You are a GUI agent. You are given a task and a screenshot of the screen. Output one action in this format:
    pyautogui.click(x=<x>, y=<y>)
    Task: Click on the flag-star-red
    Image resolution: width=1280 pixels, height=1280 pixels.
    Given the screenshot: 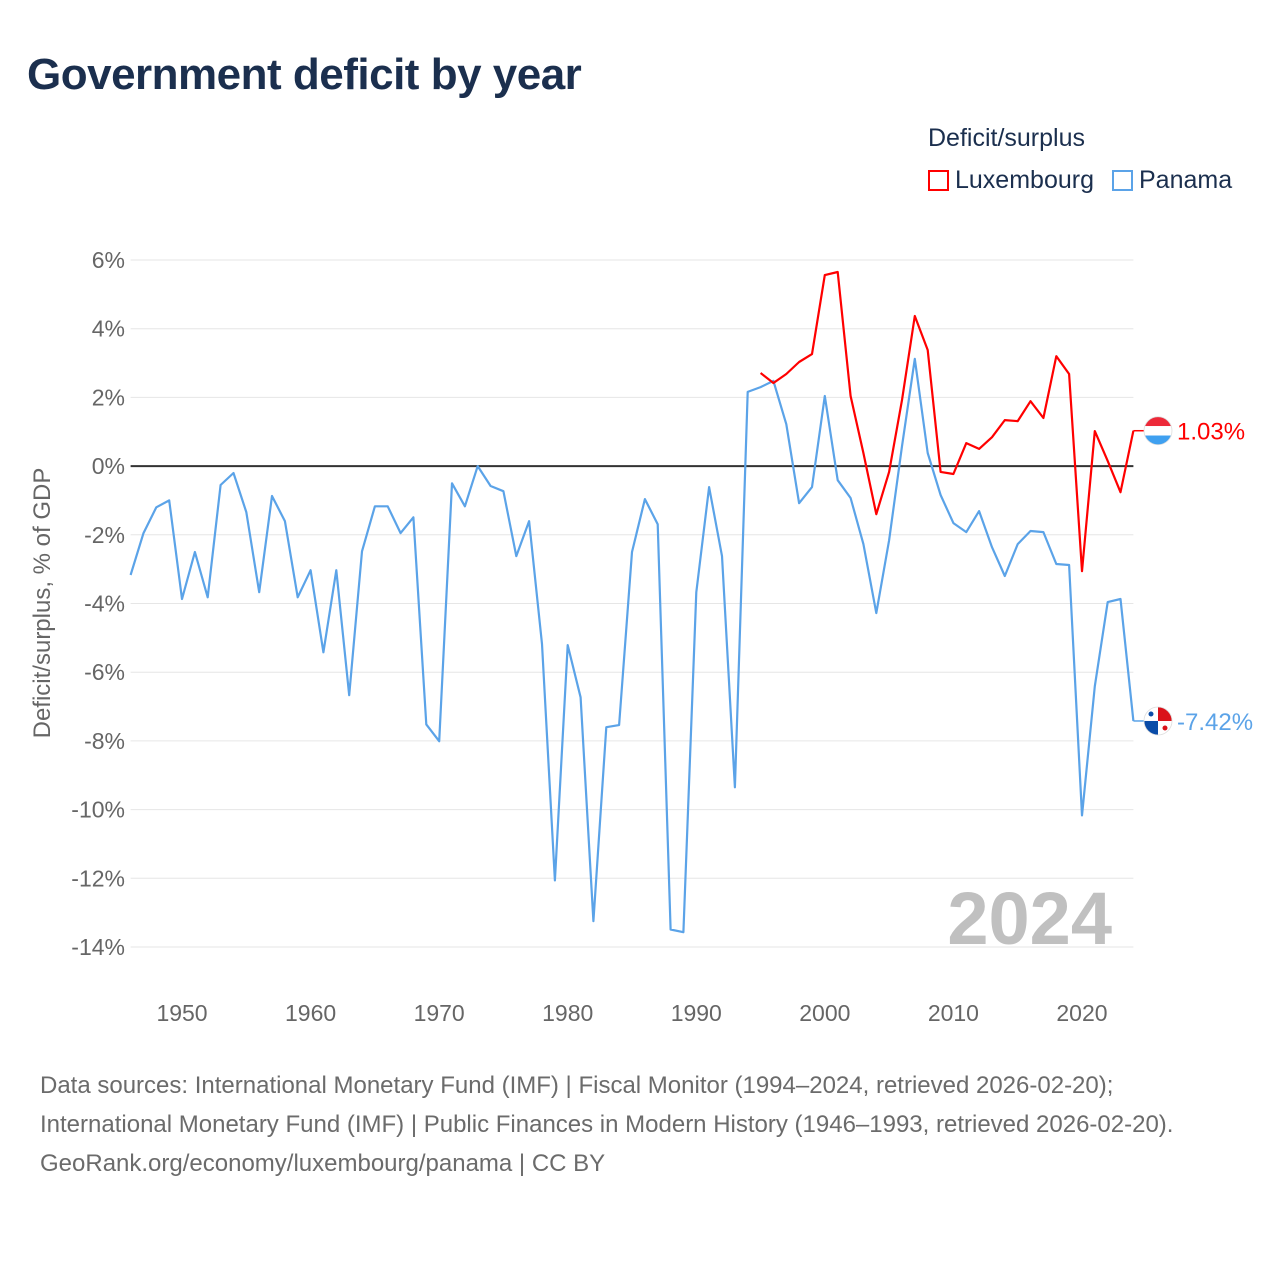 What is the action you would take?
    pyautogui.click(x=1165, y=728)
    